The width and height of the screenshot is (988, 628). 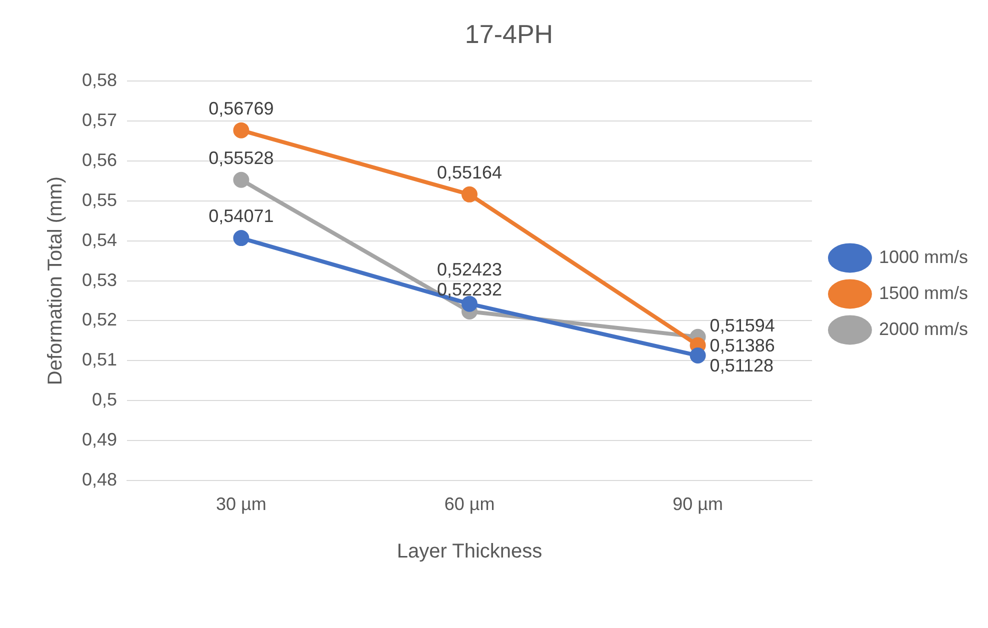 What do you see at coordinates (923, 328) in the screenshot?
I see `legend-label: 2000 mm/s` at bounding box center [923, 328].